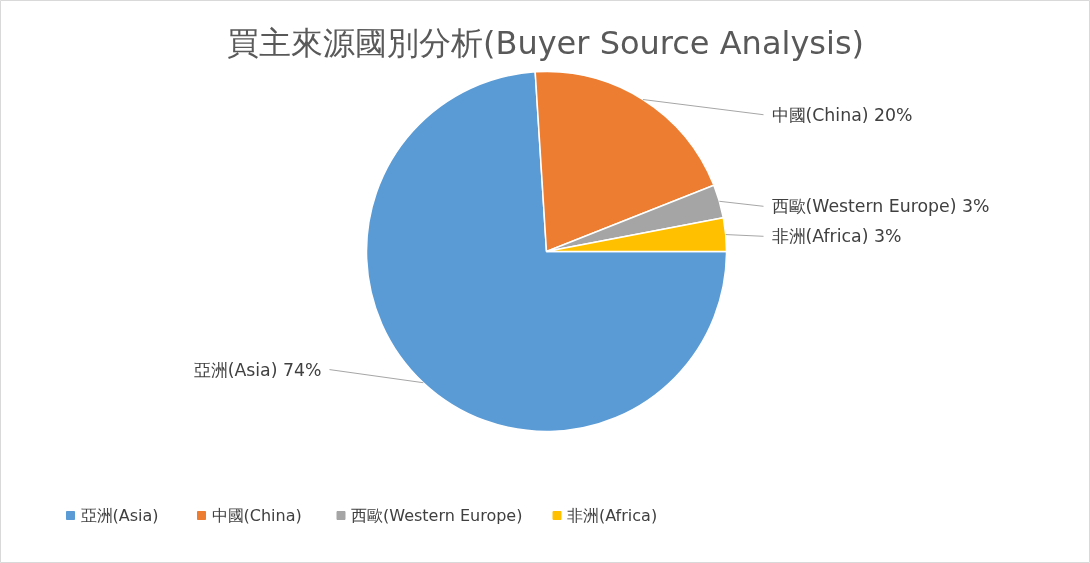  I want to click on legend-label: 非洲(Africa), so click(612, 515).